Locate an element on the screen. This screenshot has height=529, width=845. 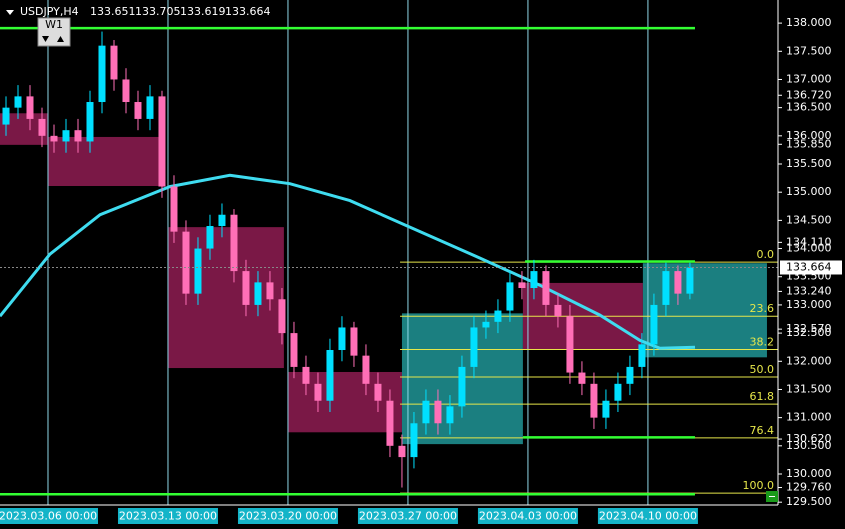
x-tick-label: 2023.03.20 00:00 is located at coordinates (288, 516).